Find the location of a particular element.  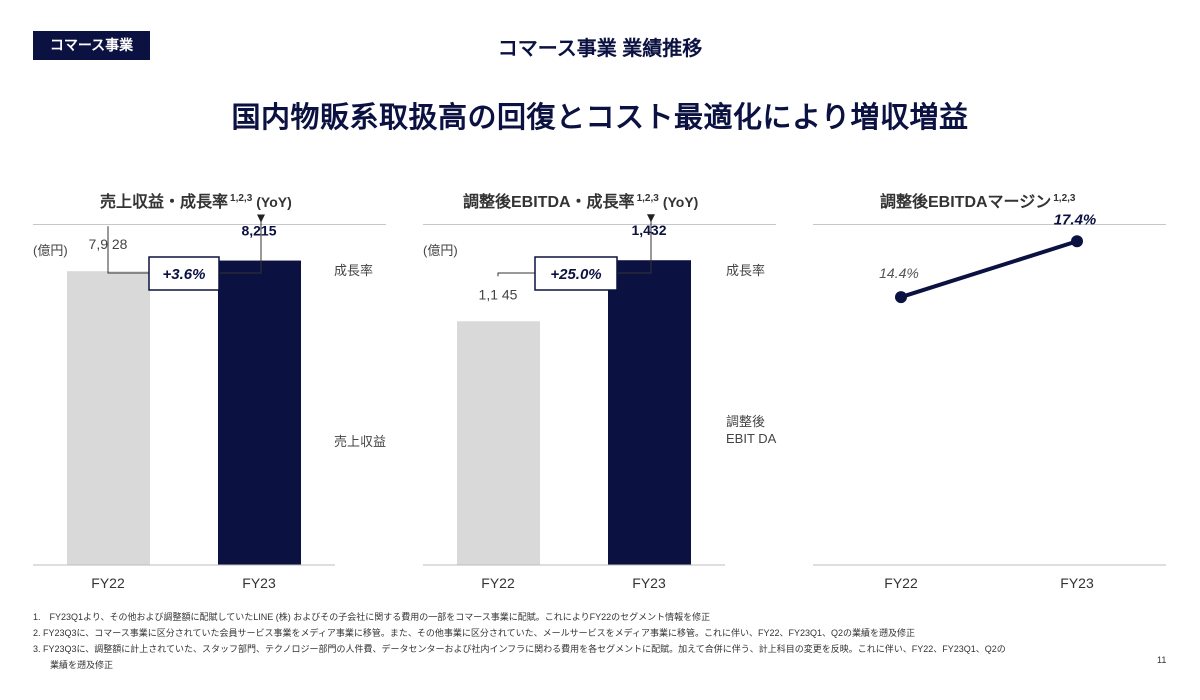

headline: 国内物販系取扱高の回復とコスト最適化により増収増益 is located at coordinates (600, 118).